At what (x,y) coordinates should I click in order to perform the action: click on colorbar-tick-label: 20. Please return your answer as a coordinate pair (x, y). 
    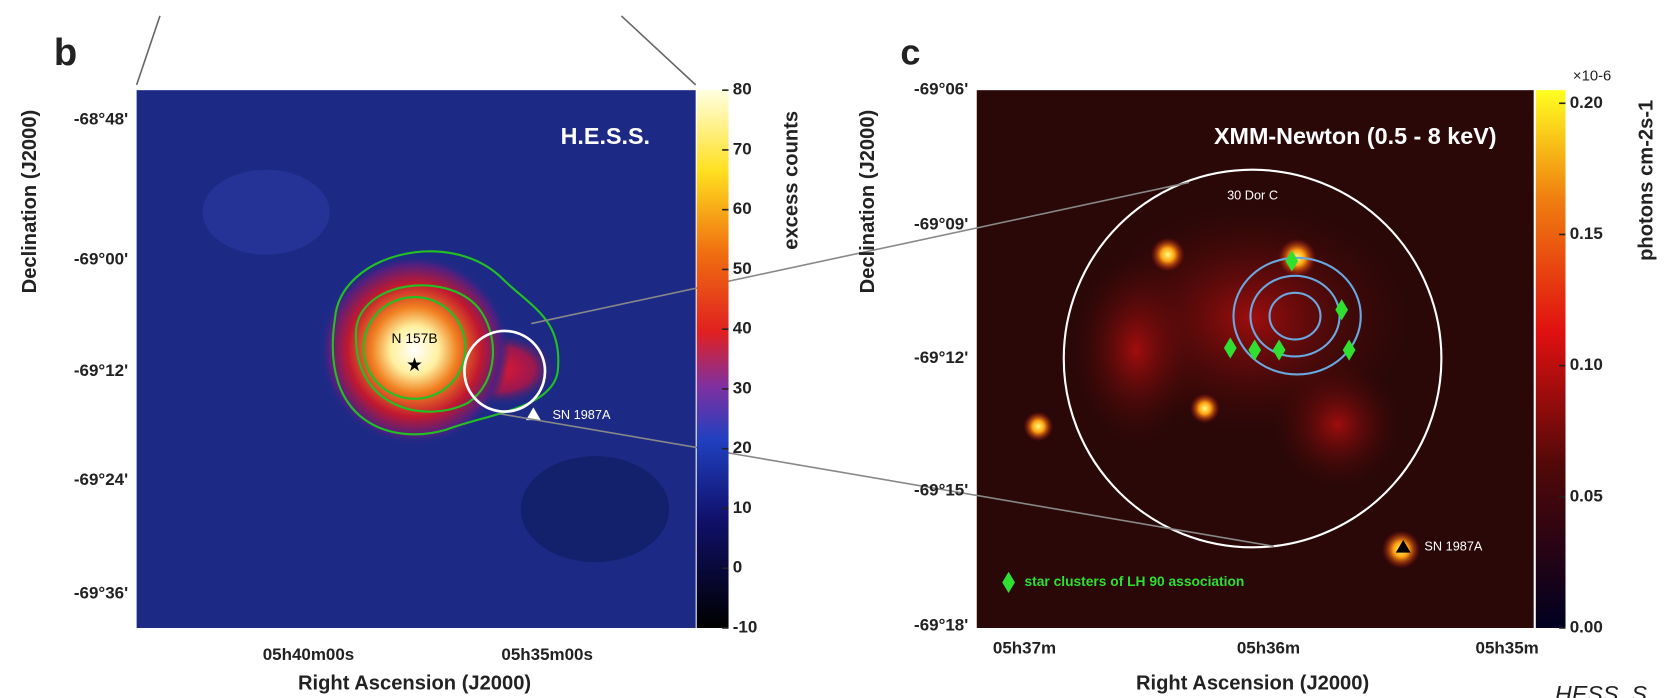
    Looking at the image, I should click on (742, 447).